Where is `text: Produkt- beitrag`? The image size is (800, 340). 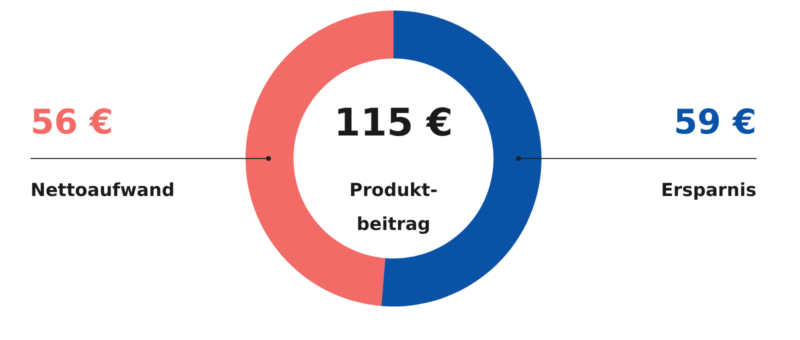 text: Produkt- beitrag is located at coordinates (393, 207).